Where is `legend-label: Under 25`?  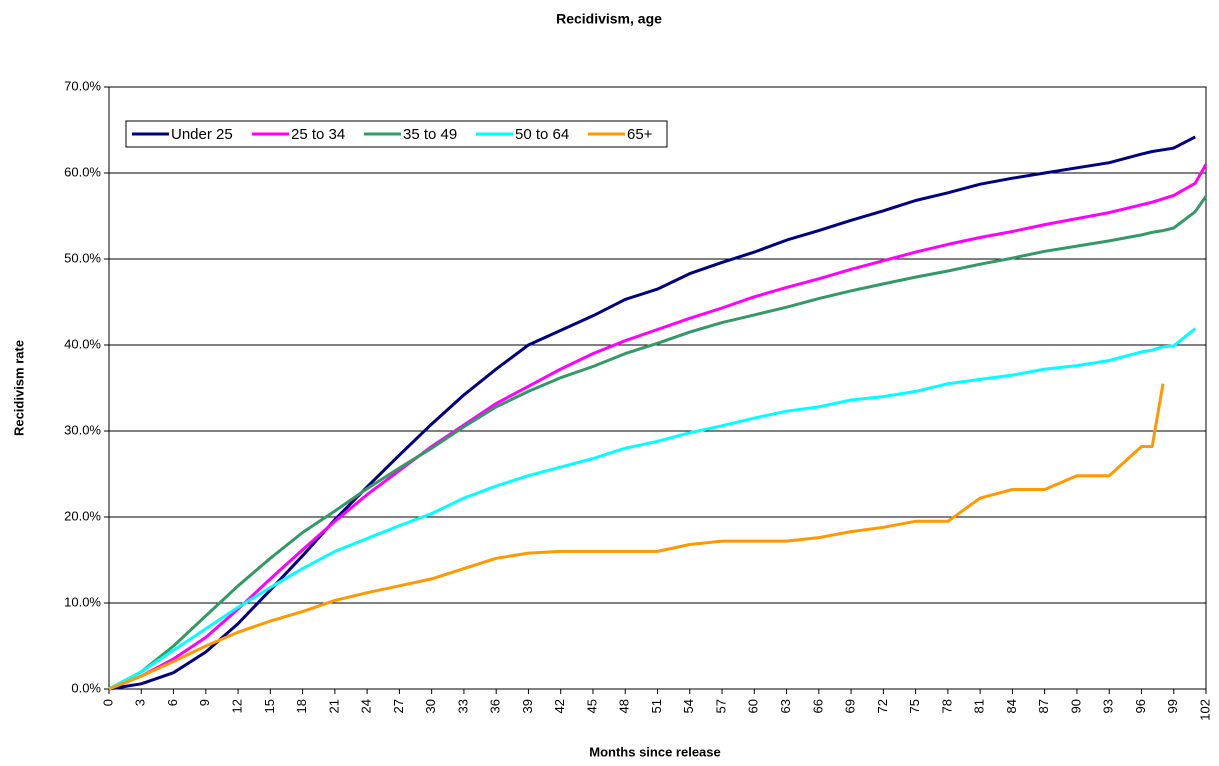
legend-label: Under 25 is located at coordinates (202, 134).